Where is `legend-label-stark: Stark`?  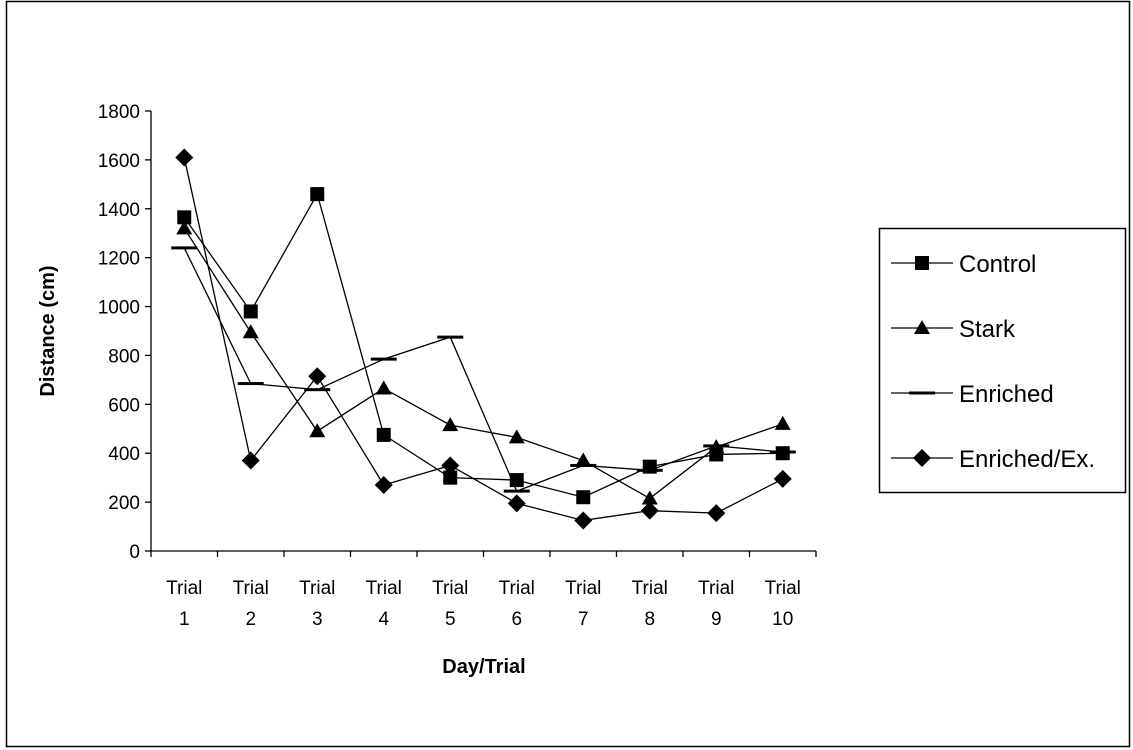 legend-label-stark: Stark is located at coordinates (987, 329).